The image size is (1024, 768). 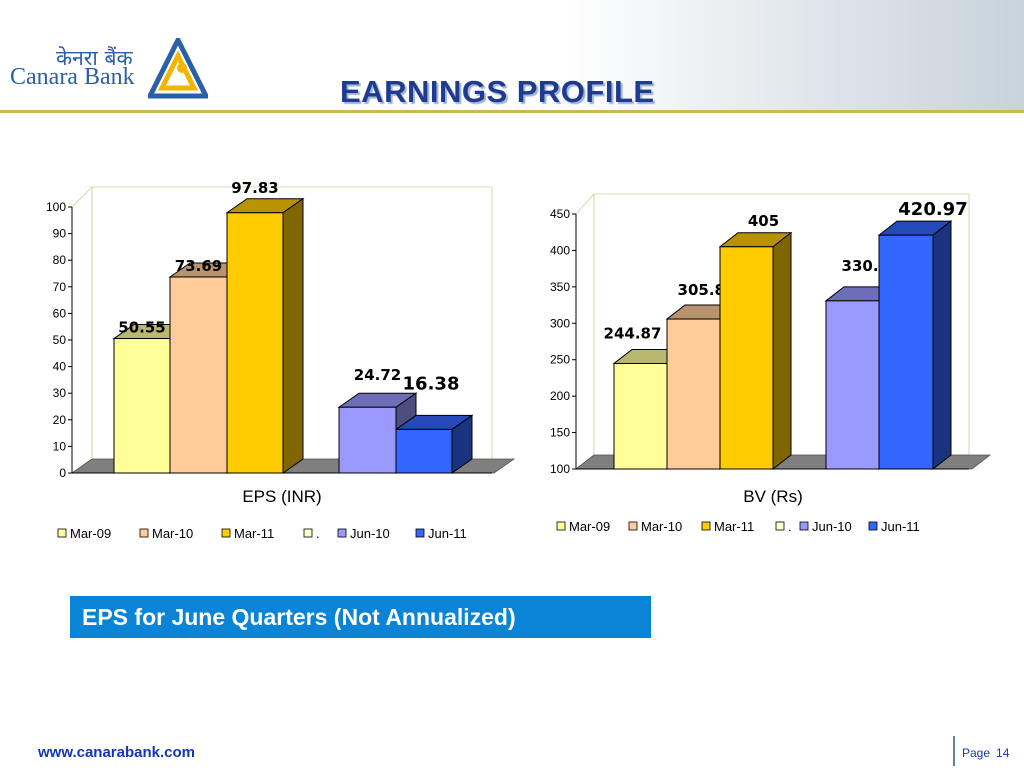 I want to click on chart-1-legend-label-5: Jun-11, so click(x=900, y=526).